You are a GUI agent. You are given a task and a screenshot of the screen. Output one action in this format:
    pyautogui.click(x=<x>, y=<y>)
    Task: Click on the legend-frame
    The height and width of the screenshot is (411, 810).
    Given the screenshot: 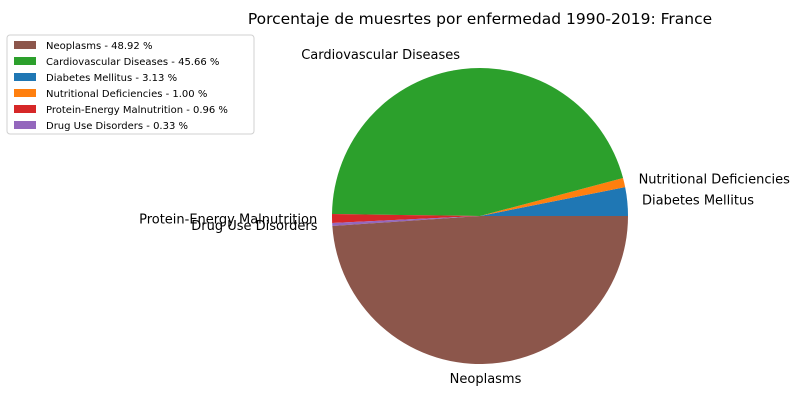 What is the action you would take?
    pyautogui.click(x=130, y=84)
    